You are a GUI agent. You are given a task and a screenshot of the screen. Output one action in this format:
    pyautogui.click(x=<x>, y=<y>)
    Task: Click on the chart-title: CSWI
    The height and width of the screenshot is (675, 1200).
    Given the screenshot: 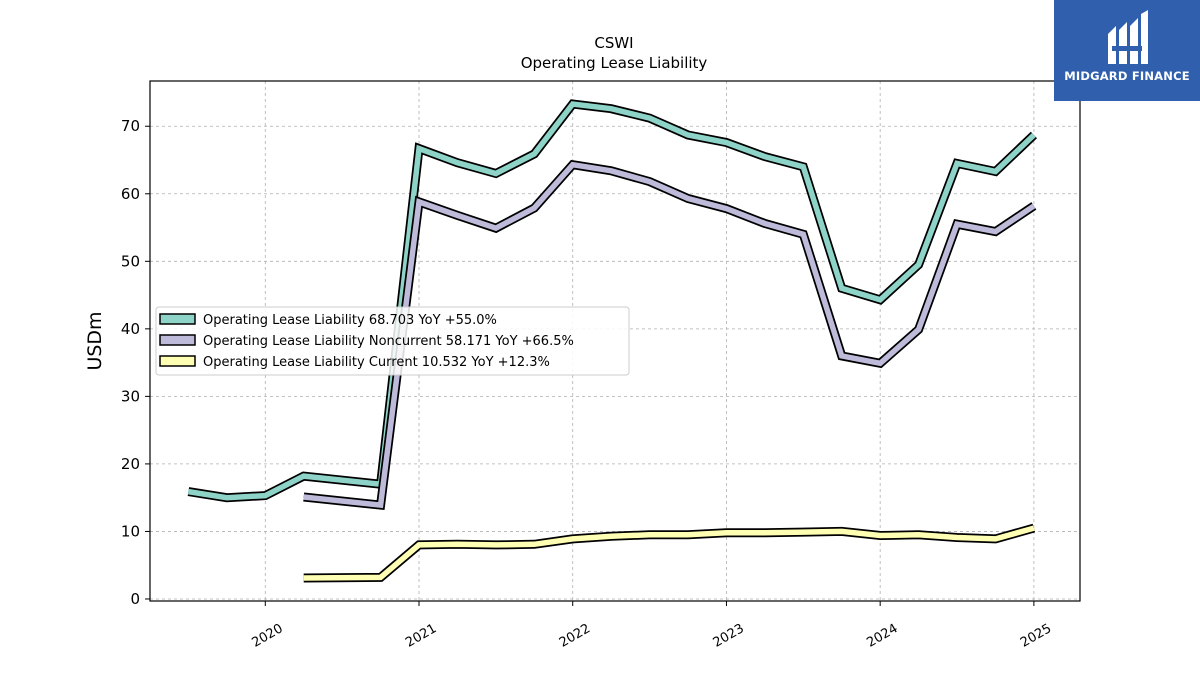 What is the action you would take?
    pyautogui.click(x=613, y=43)
    